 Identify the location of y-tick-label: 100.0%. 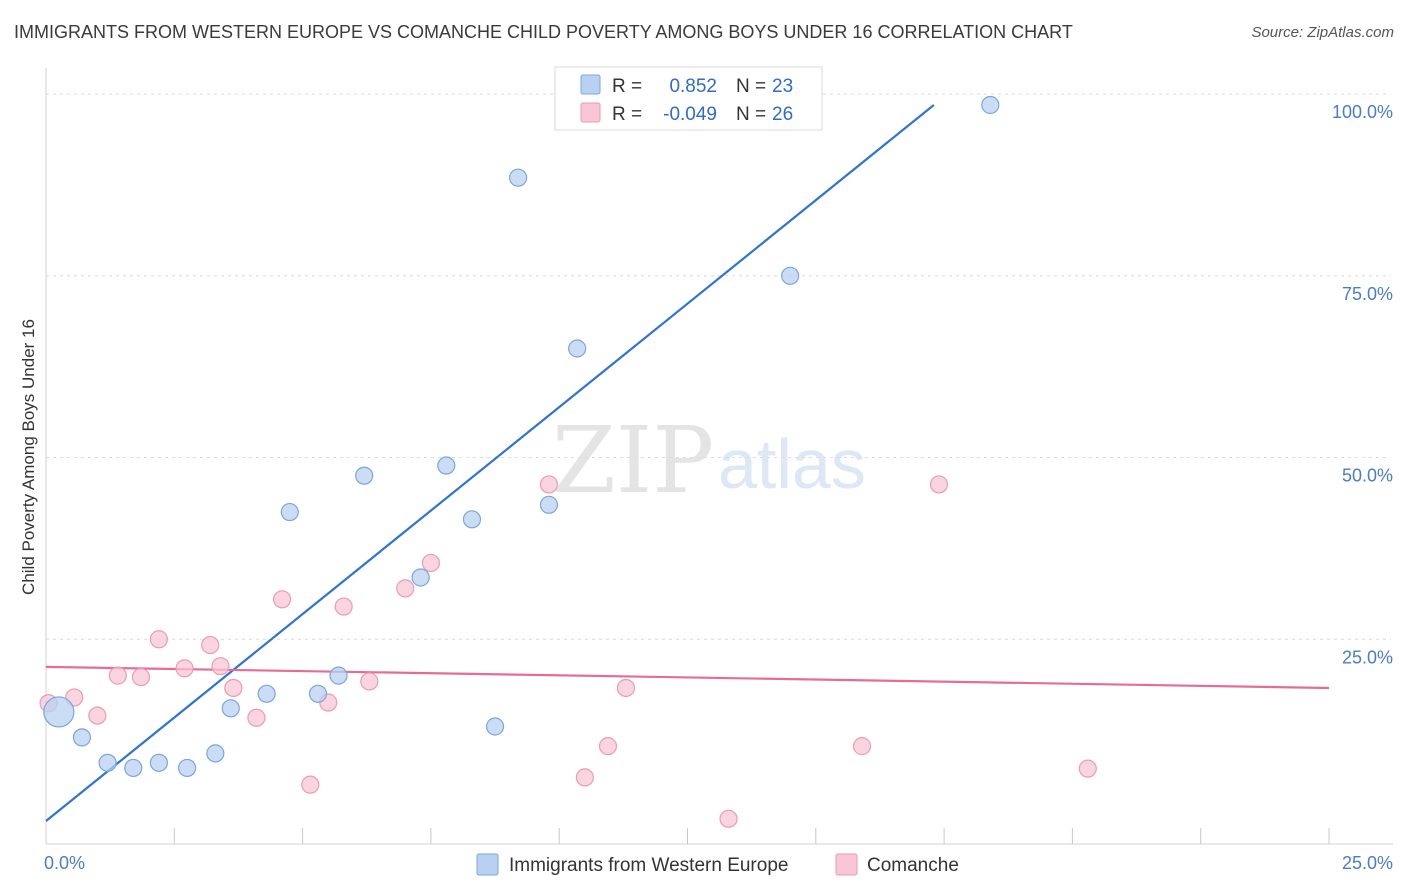
(1362, 112).